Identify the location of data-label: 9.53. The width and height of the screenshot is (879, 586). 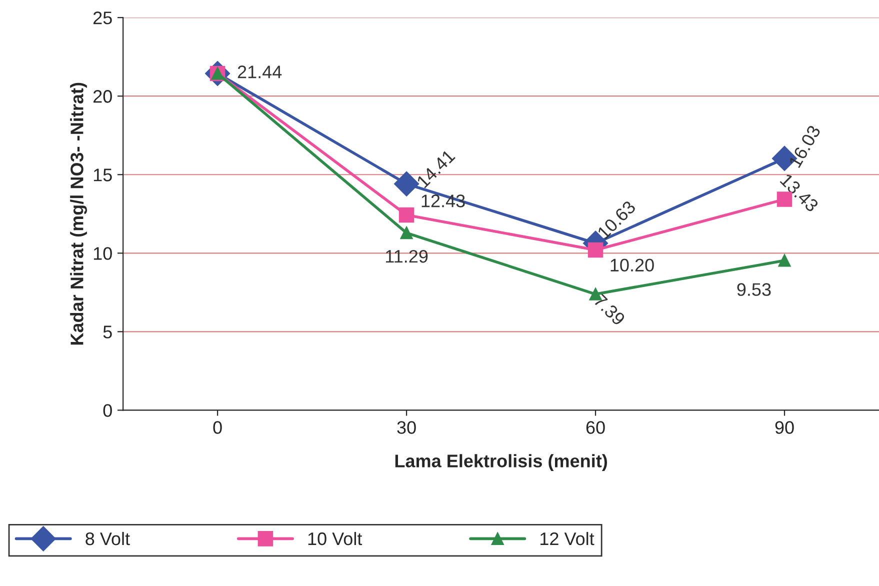
(754, 289).